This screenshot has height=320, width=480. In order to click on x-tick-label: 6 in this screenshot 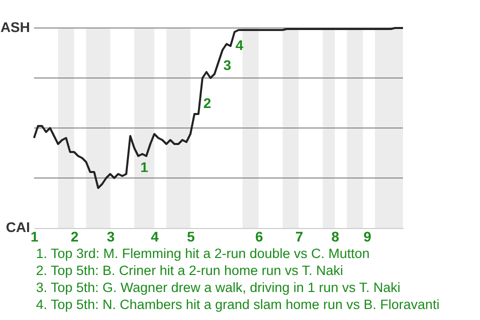, I will do `click(259, 236)`.